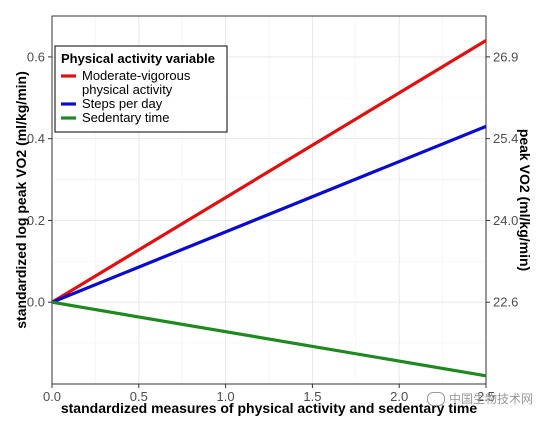  What do you see at coordinates (21, 200) in the screenshot?
I see `y-axis-title: standardized log peak VO2 (ml/kg/min)` at bounding box center [21, 200].